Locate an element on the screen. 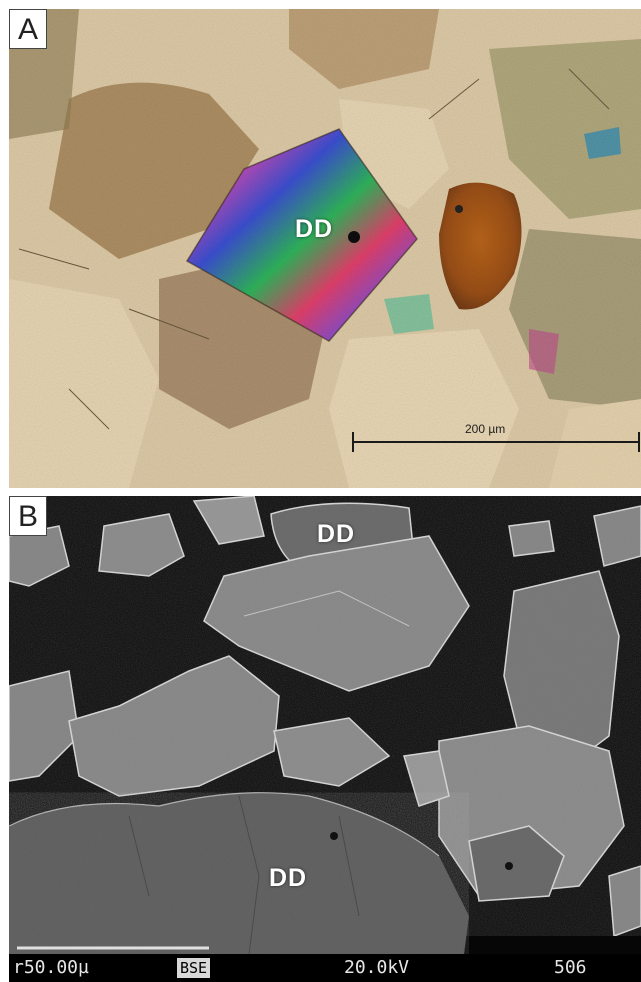  dolomite-grain-label: DD is located at coordinates (314, 229).